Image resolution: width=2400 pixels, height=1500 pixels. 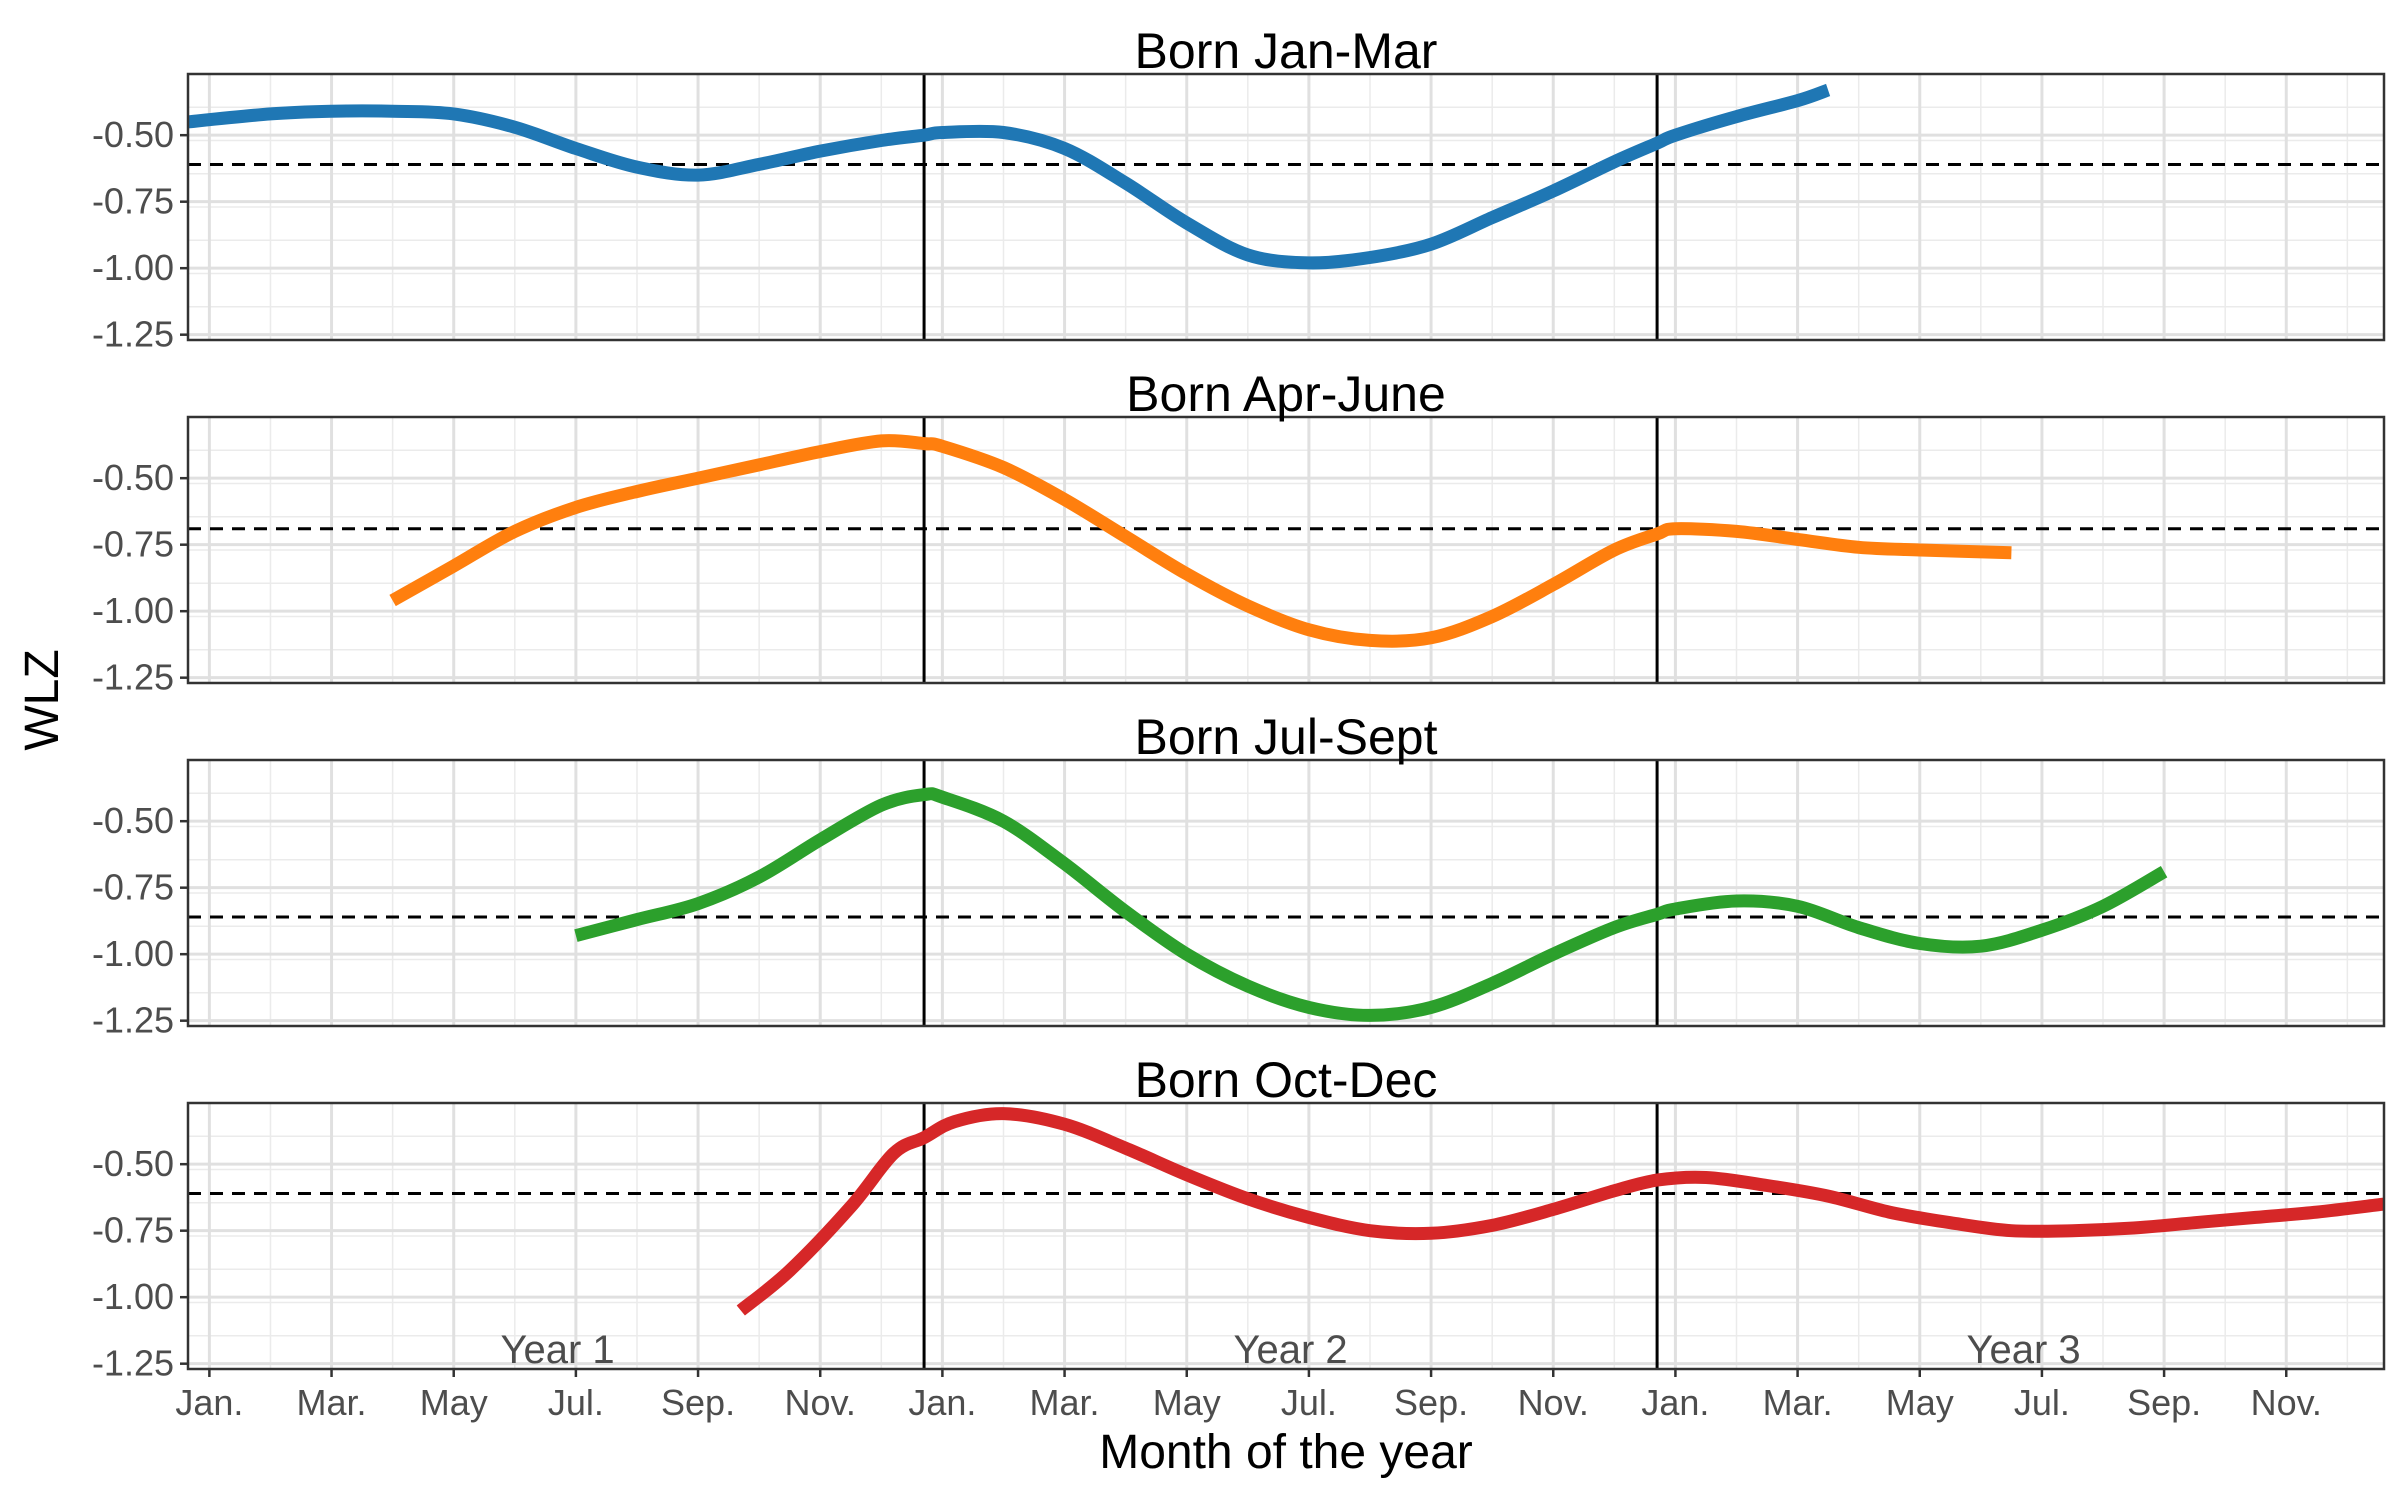 What do you see at coordinates (2024, 1350) in the screenshot?
I see `year-label: Year 3` at bounding box center [2024, 1350].